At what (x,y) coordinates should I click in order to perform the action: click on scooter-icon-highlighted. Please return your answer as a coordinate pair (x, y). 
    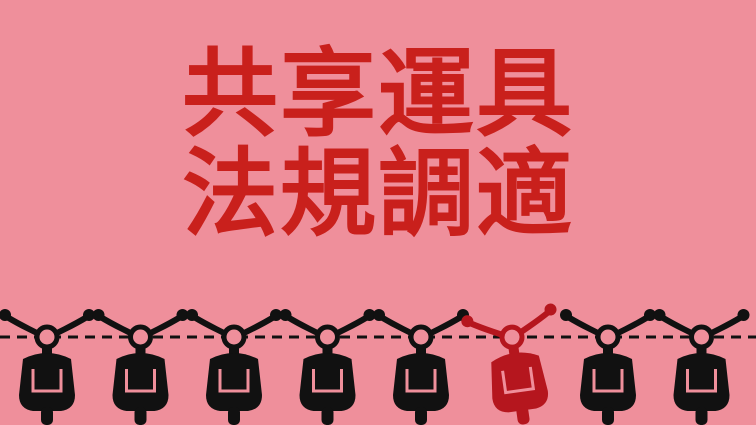
    Looking at the image, I should click on (509, 364).